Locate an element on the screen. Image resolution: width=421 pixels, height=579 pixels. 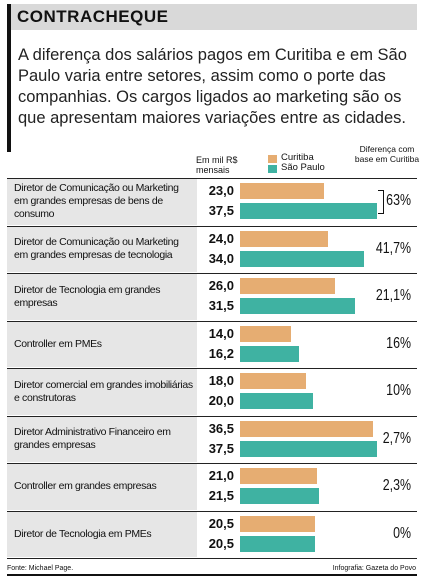
value-label: 20,0 is located at coordinates (221, 400).